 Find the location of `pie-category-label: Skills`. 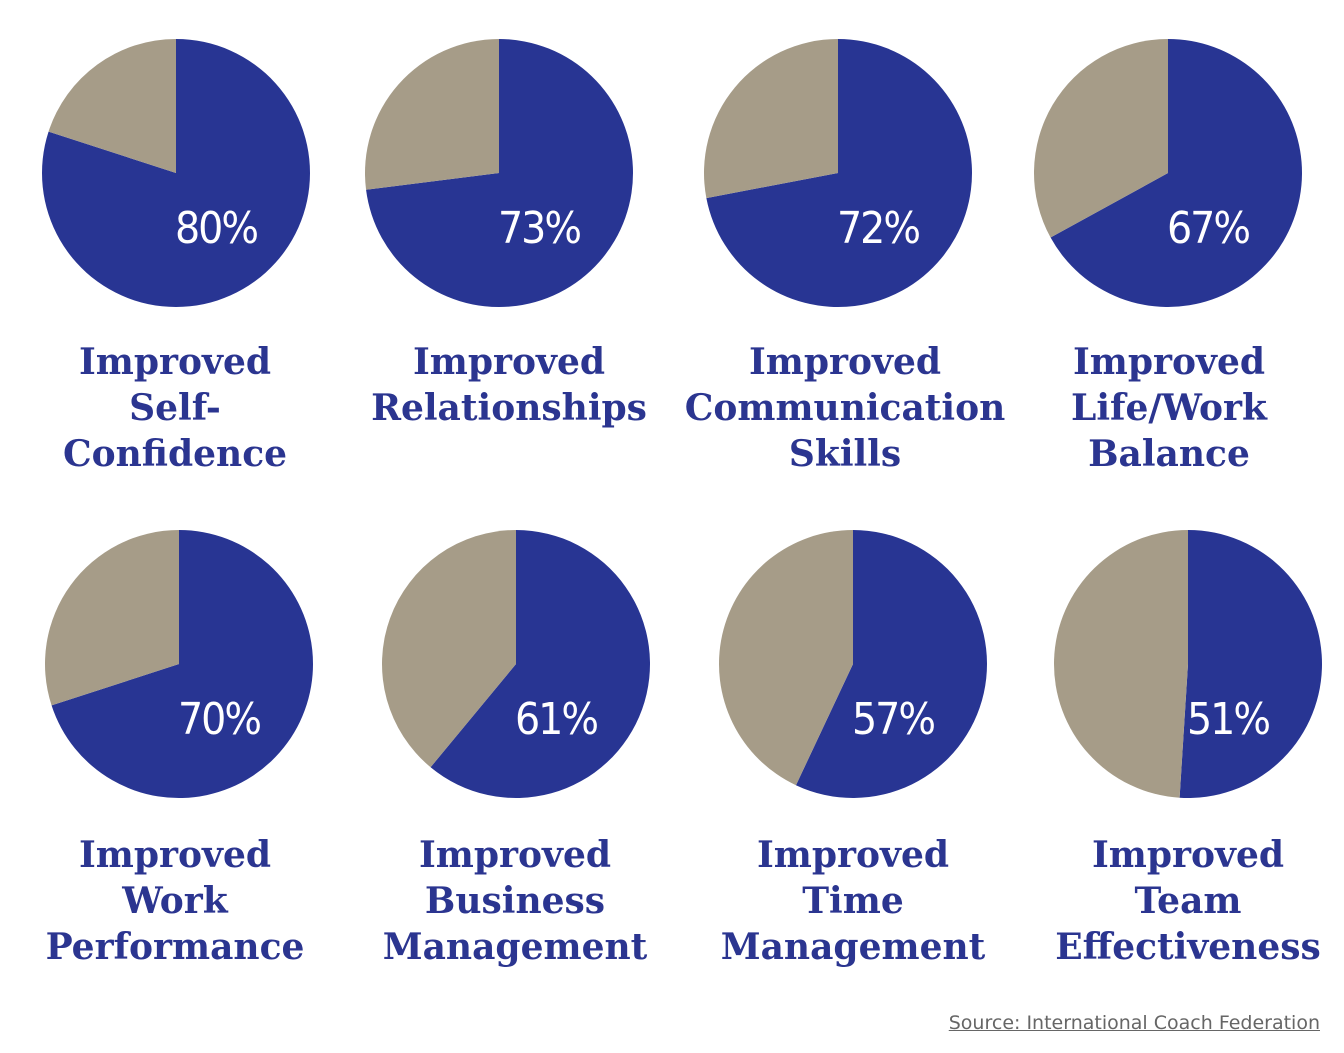

pie-category-label: Skills is located at coordinates (845, 454).